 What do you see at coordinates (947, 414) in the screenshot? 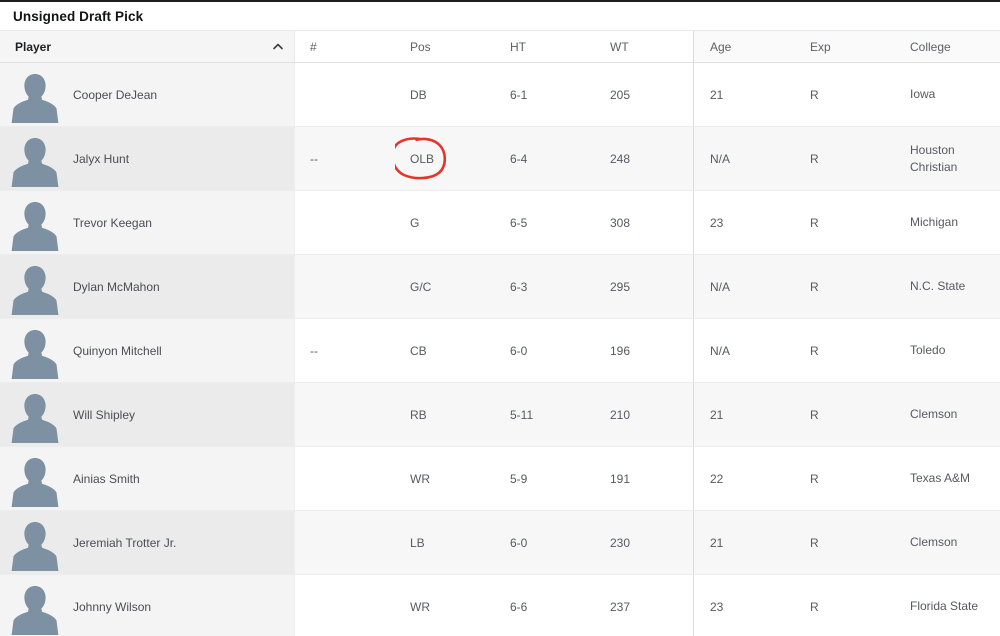
I see `cell-college: Clemson` at bounding box center [947, 414].